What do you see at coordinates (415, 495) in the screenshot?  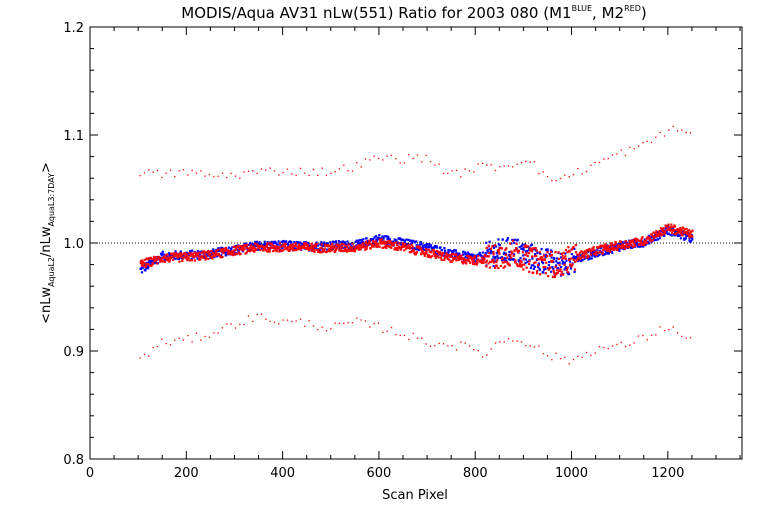 I see `x-axis-label: Scan Pixel` at bounding box center [415, 495].